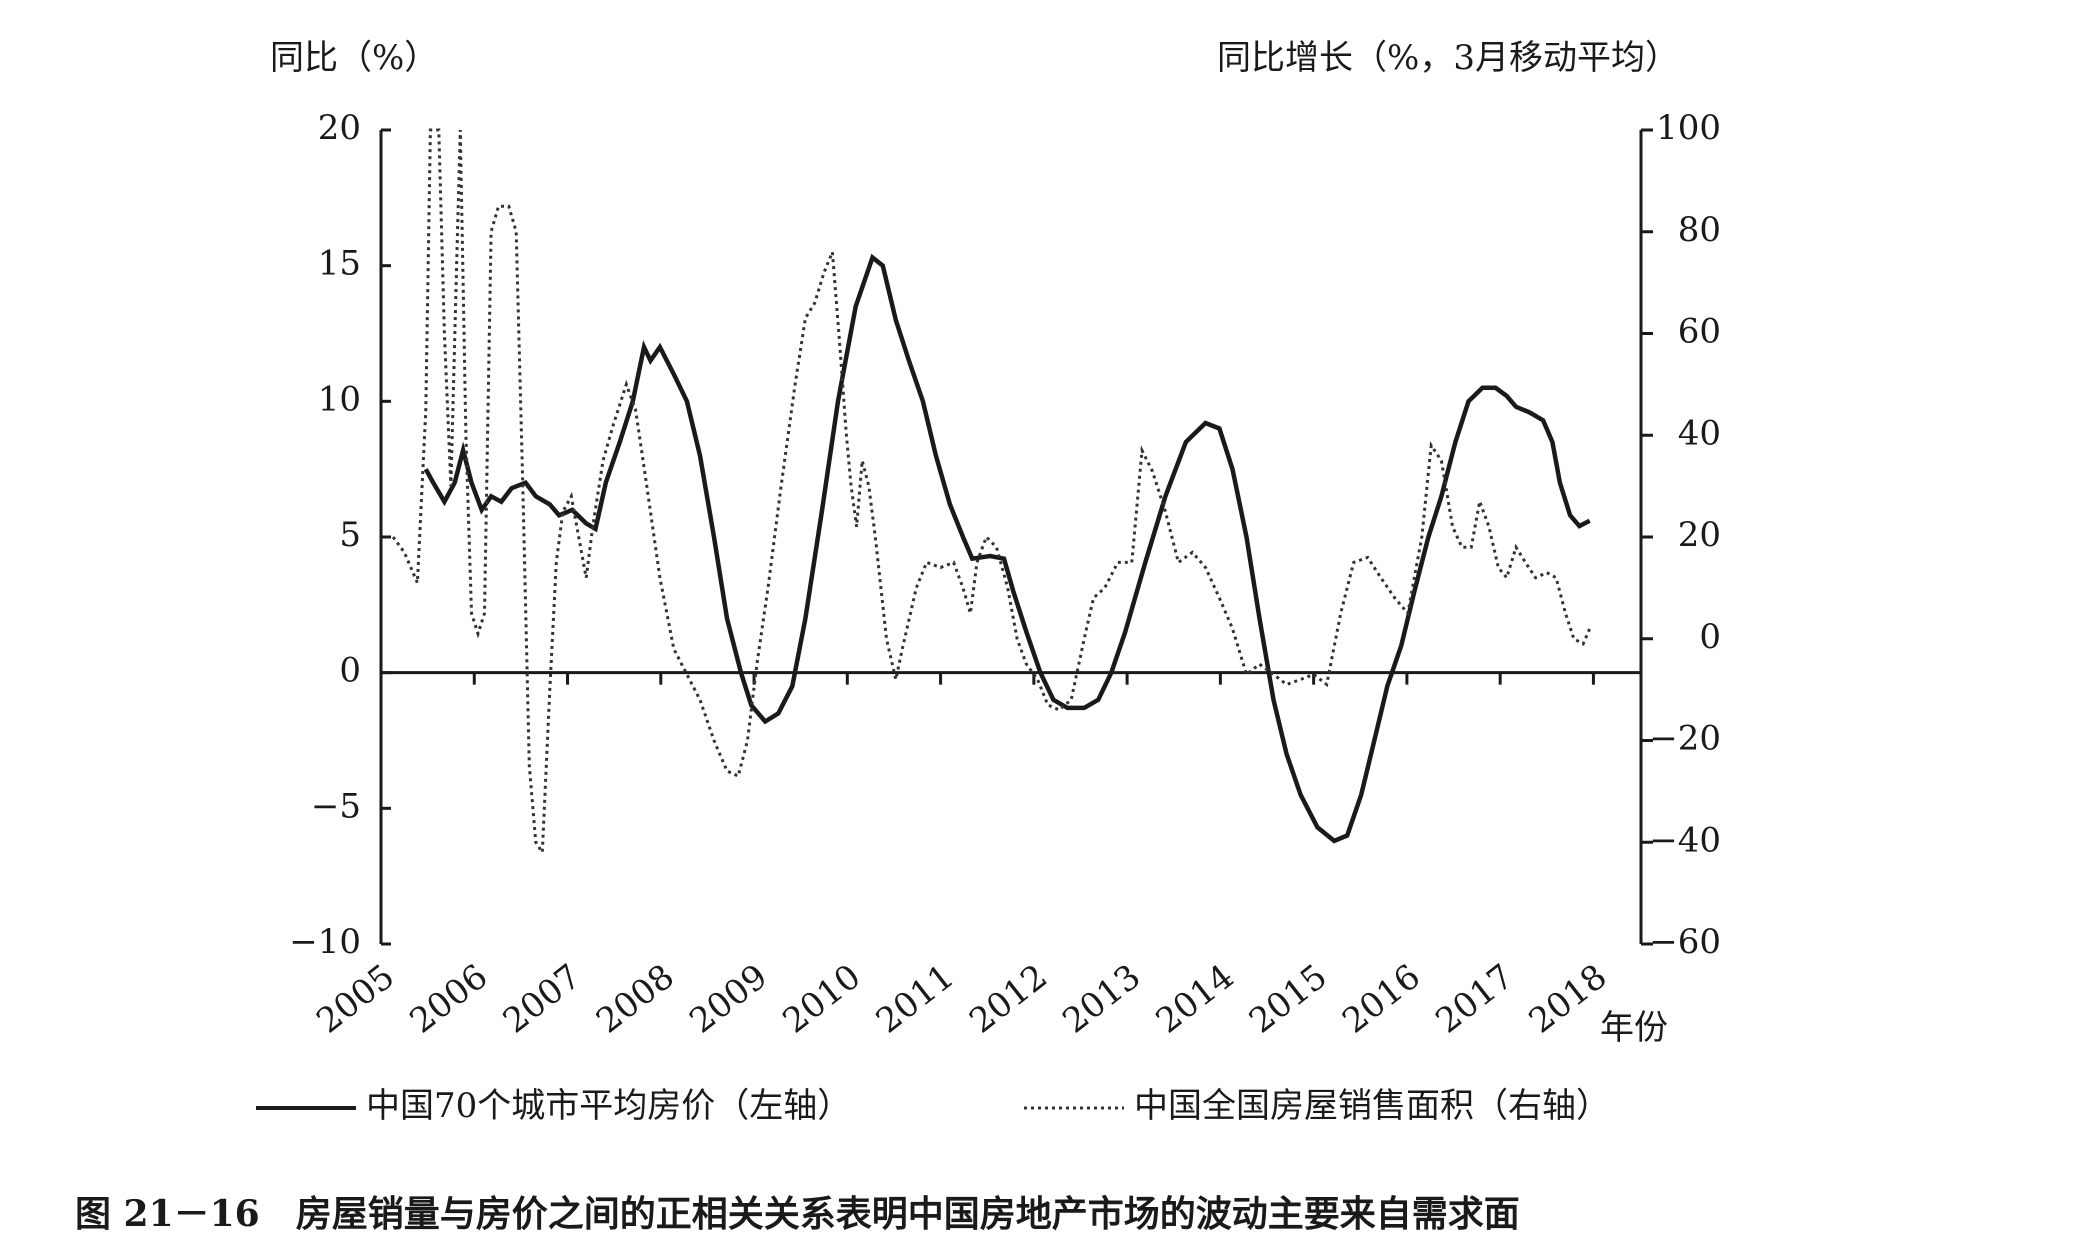 The height and width of the screenshot is (1255, 2095). I want to click on y2-tick-label: −60, so click(1685, 942).